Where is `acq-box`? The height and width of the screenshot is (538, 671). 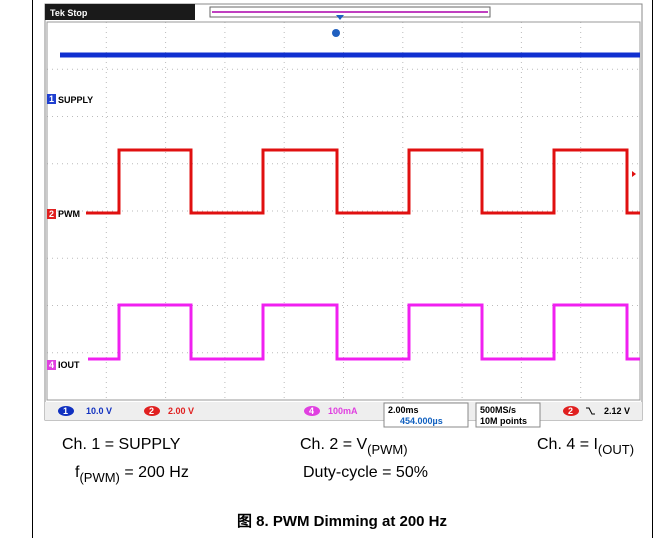 acq-box is located at coordinates (508, 415).